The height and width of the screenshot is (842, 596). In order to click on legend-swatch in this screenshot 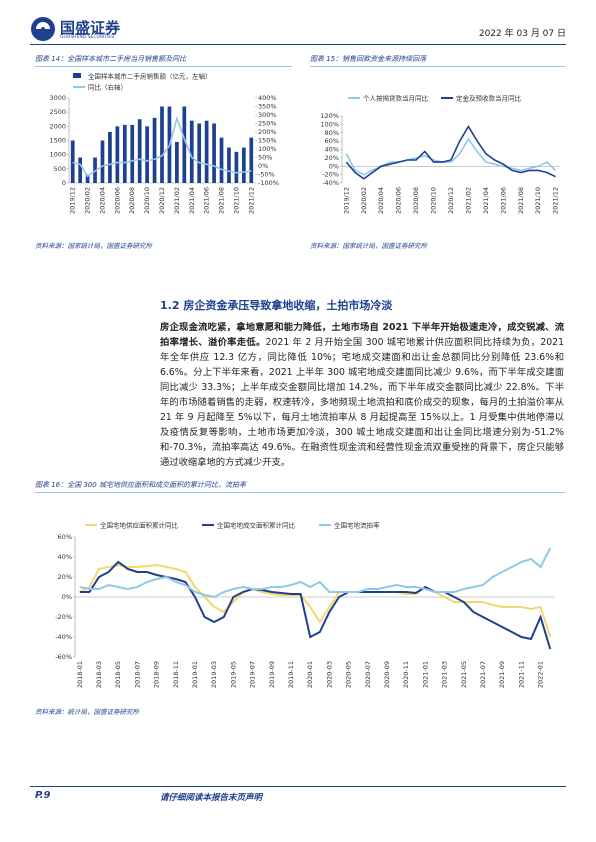, I will do `click(77, 75)`.